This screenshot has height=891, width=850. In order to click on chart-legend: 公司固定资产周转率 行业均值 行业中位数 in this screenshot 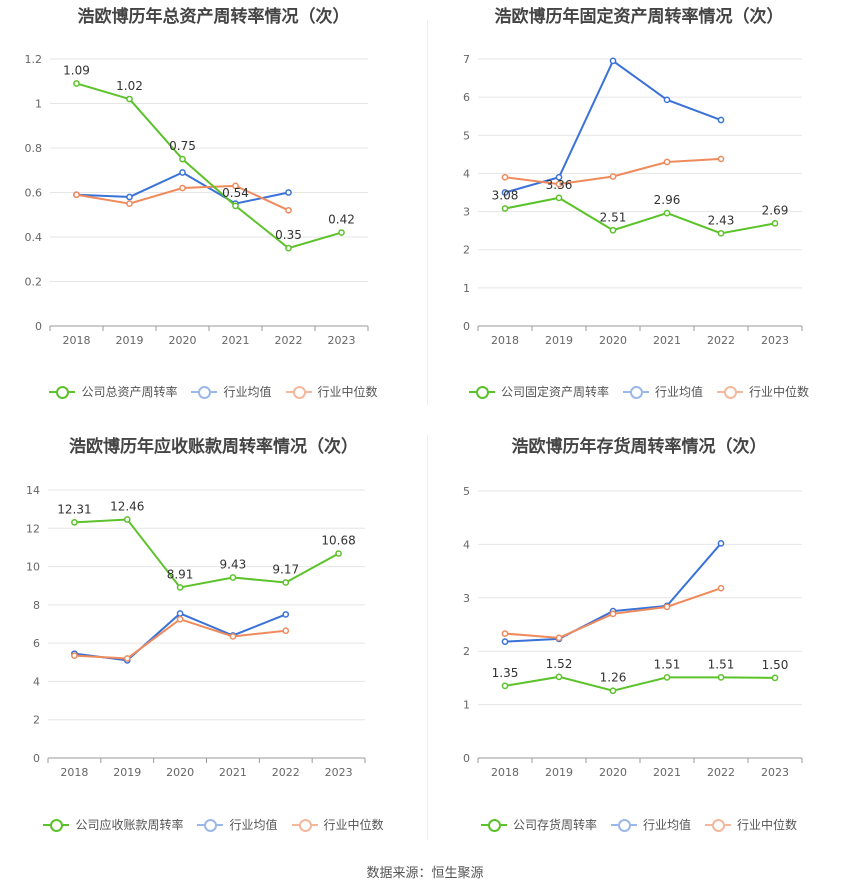, I will do `click(639, 391)`.